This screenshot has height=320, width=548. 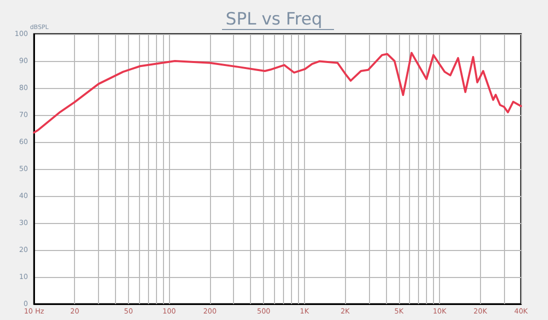 I want to click on chart-title: SPL vs Freq, so click(x=274, y=20).